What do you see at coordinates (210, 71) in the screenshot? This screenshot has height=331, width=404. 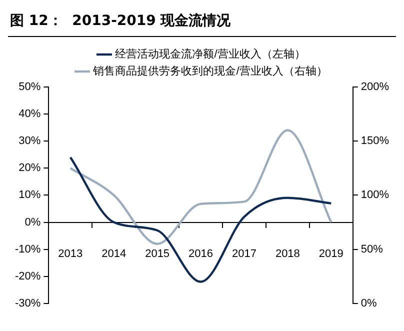 I see `legend-label: 销售商品提供劳务收到的现金/营业收入（右轴）` at bounding box center [210, 71].